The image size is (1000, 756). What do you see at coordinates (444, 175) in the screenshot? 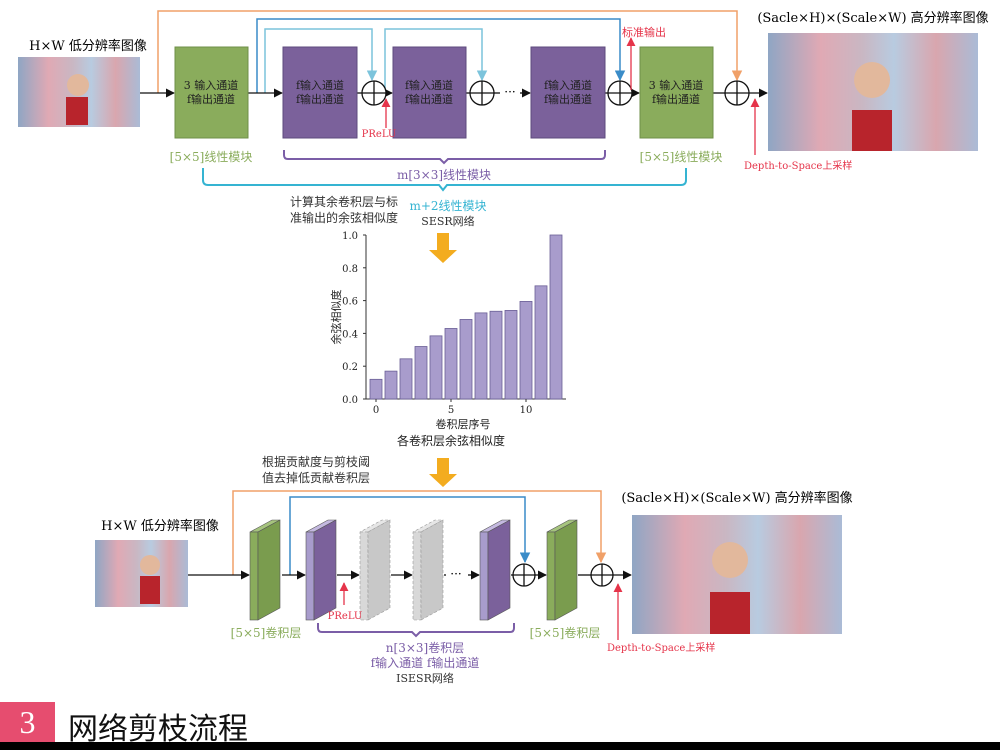
I see `m-linear-label: m[3×3]线性模块` at bounding box center [444, 175].